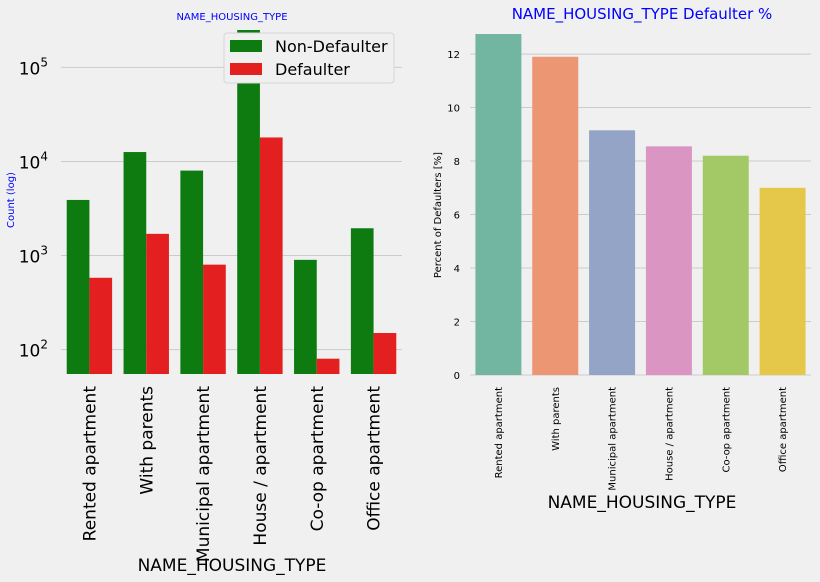 This screenshot has height=582, width=820. Describe the element at coordinates (726, 430) in the screenshot. I see `right-x-tick-label: Co-op apartment` at that location.